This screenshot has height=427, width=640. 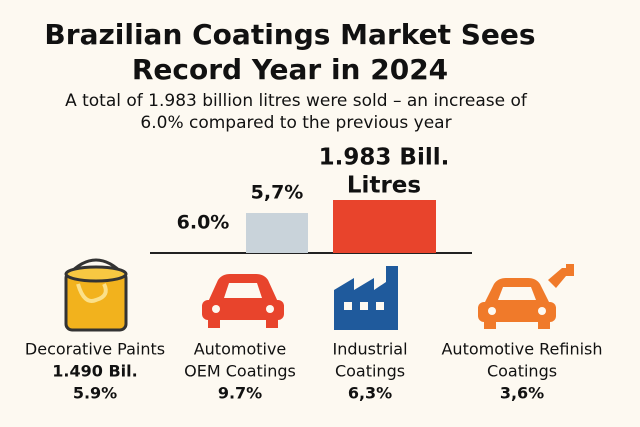 I want to click on segment-name: Automotive, so click(x=240, y=349).